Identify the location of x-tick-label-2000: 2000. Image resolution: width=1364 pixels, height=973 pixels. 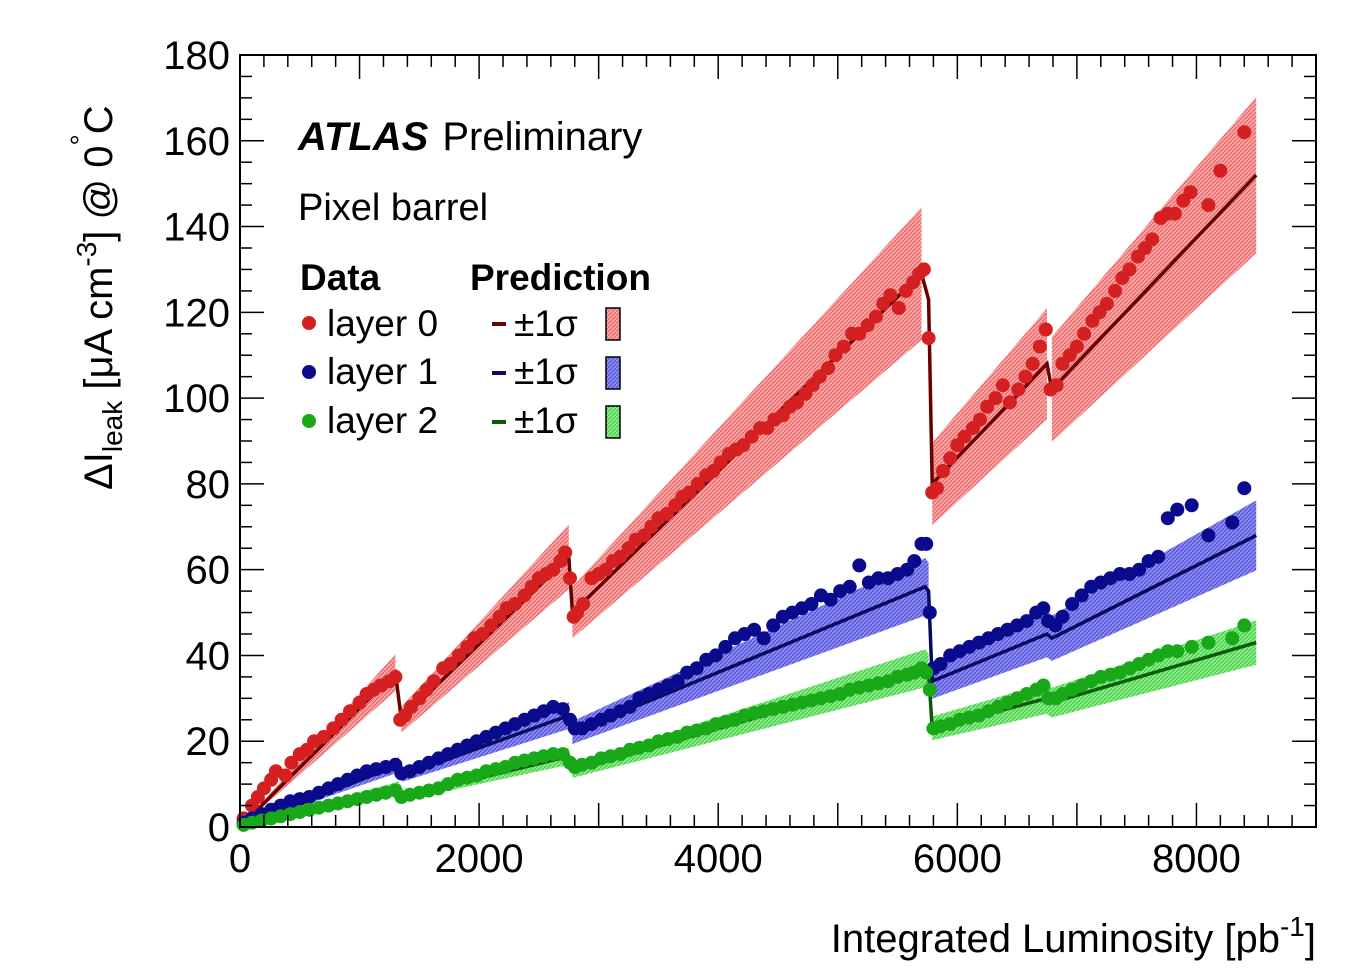
(479, 859).